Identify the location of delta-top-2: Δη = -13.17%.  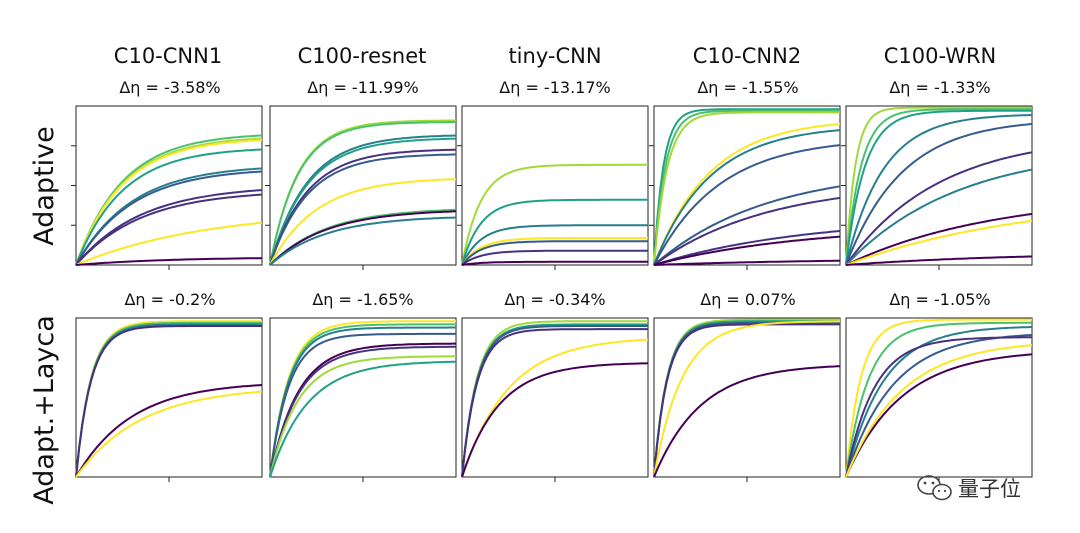
(554, 87).